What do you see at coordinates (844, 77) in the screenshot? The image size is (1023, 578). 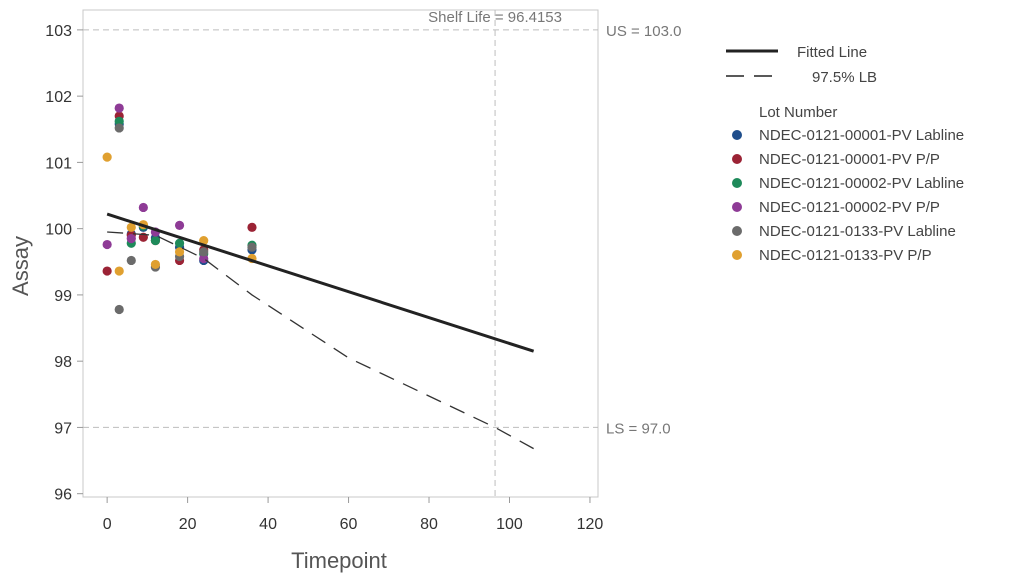 I see `legend-lower-bound-label: 97.5% LB` at bounding box center [844, 77].